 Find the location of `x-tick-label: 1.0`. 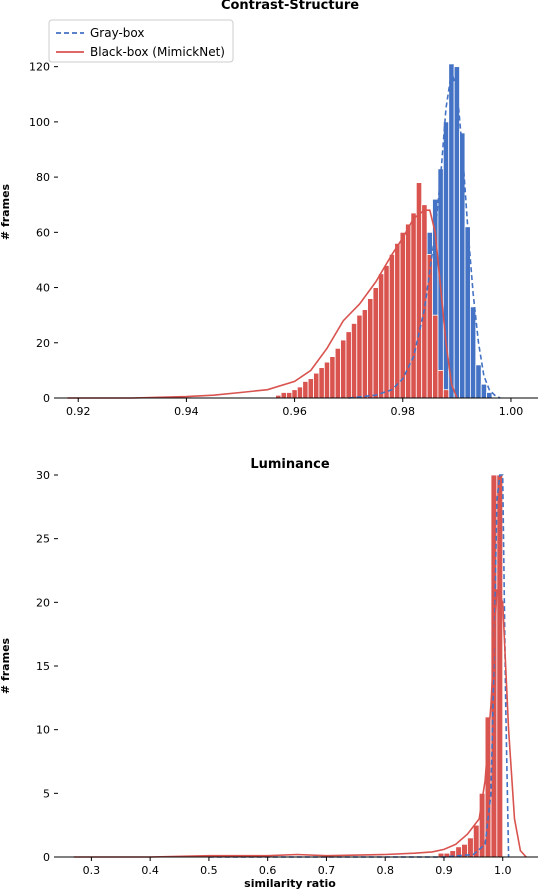

x-tick-label: 1.0 is located at coordinates (503, 870).